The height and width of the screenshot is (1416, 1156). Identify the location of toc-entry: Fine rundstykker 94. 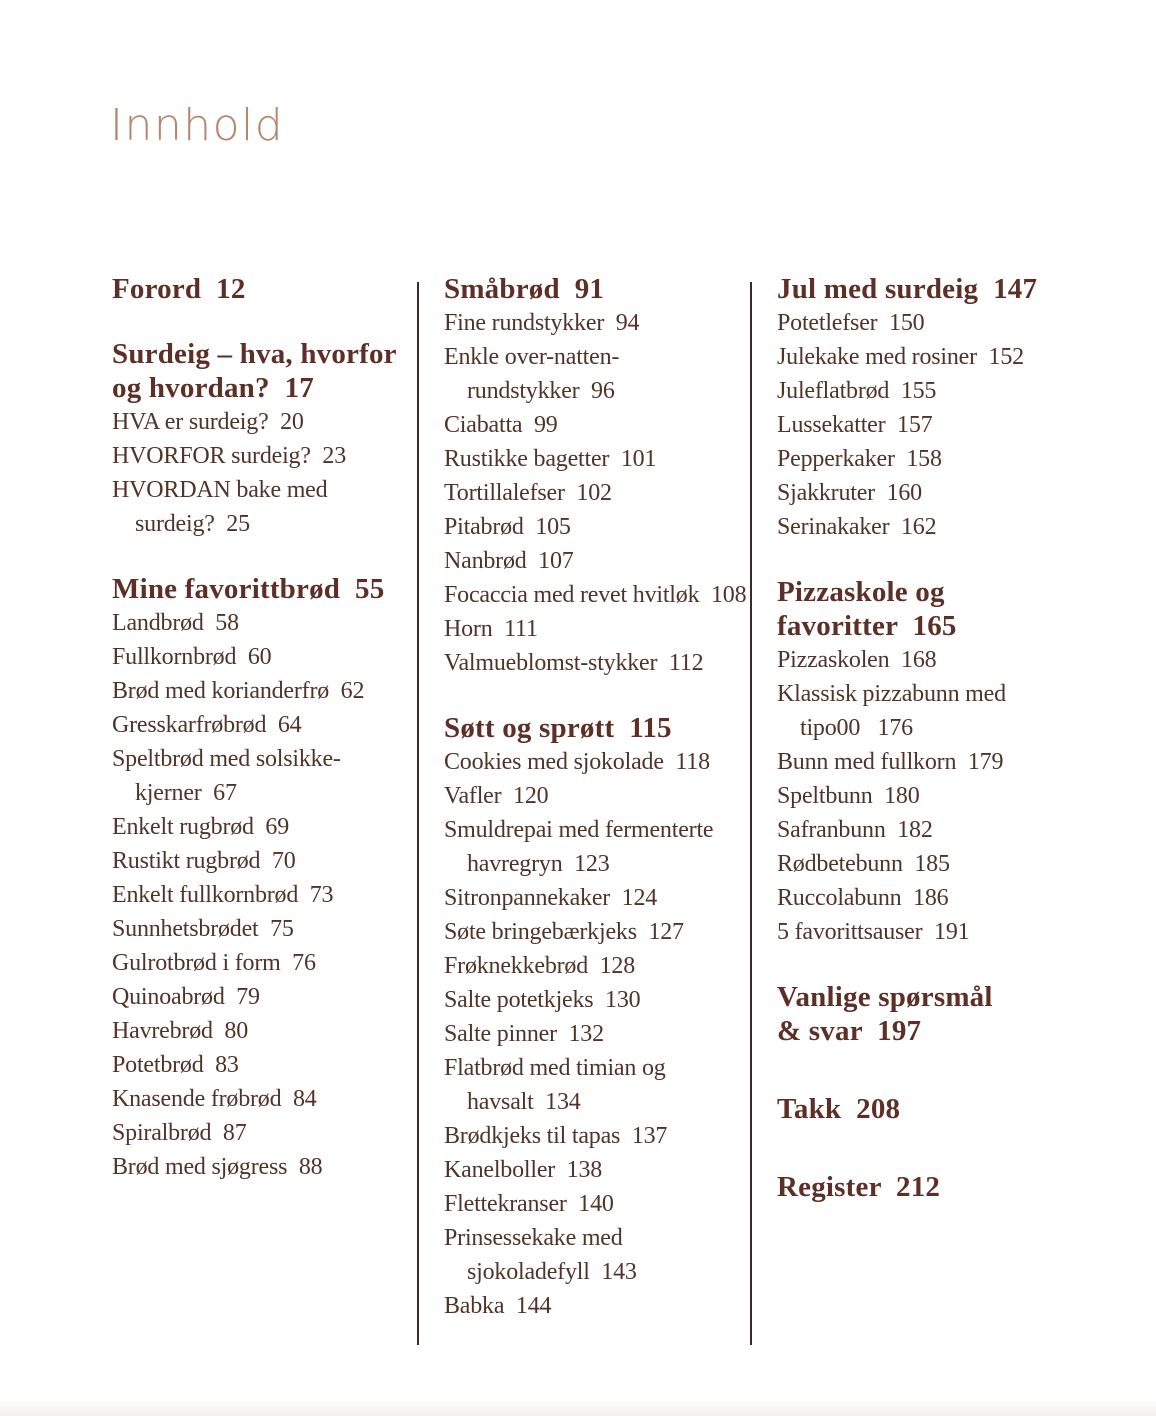
(542, 323).